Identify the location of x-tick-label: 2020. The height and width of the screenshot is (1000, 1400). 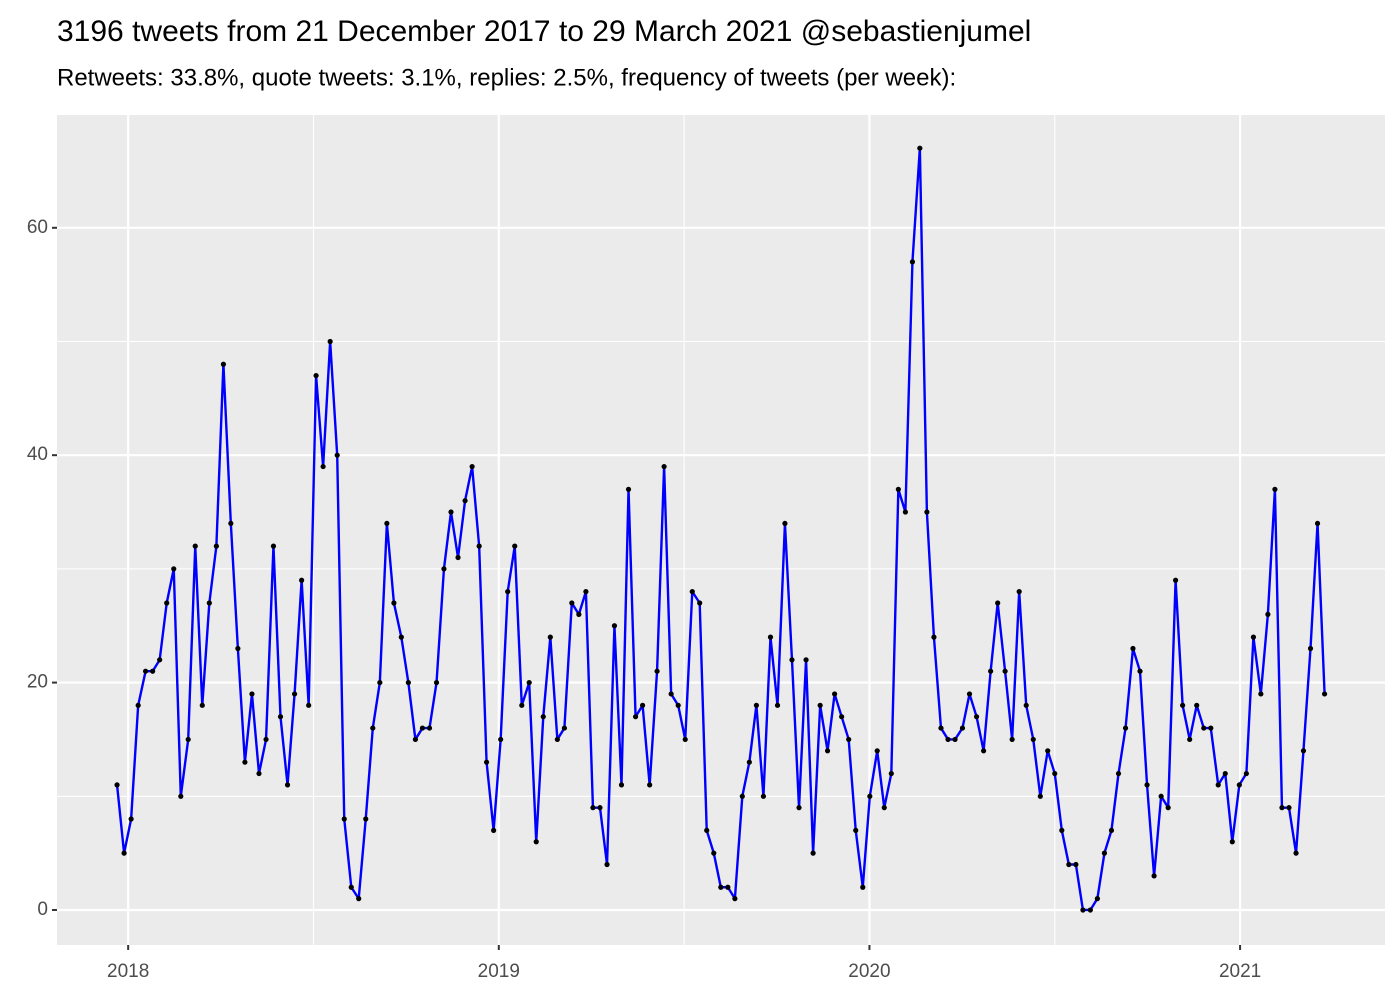
(869, 971).